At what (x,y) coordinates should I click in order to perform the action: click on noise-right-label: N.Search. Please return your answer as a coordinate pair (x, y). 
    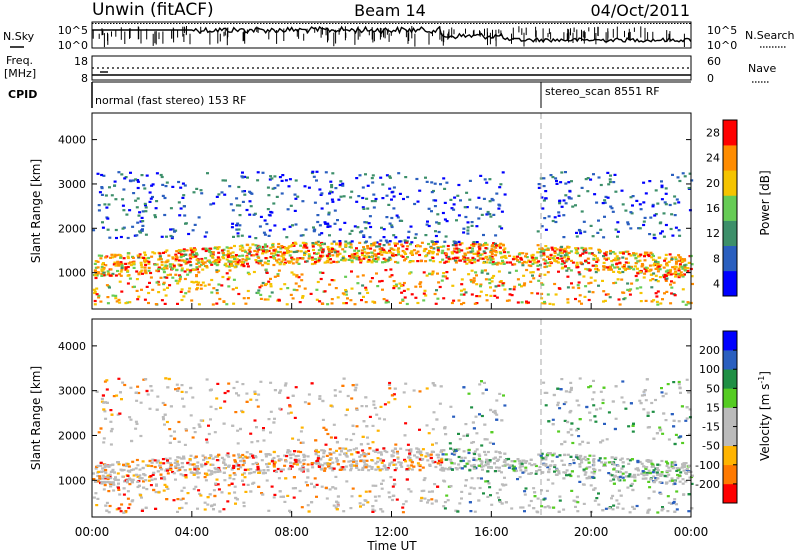
    Looking at the image, I should click on (770, 35).